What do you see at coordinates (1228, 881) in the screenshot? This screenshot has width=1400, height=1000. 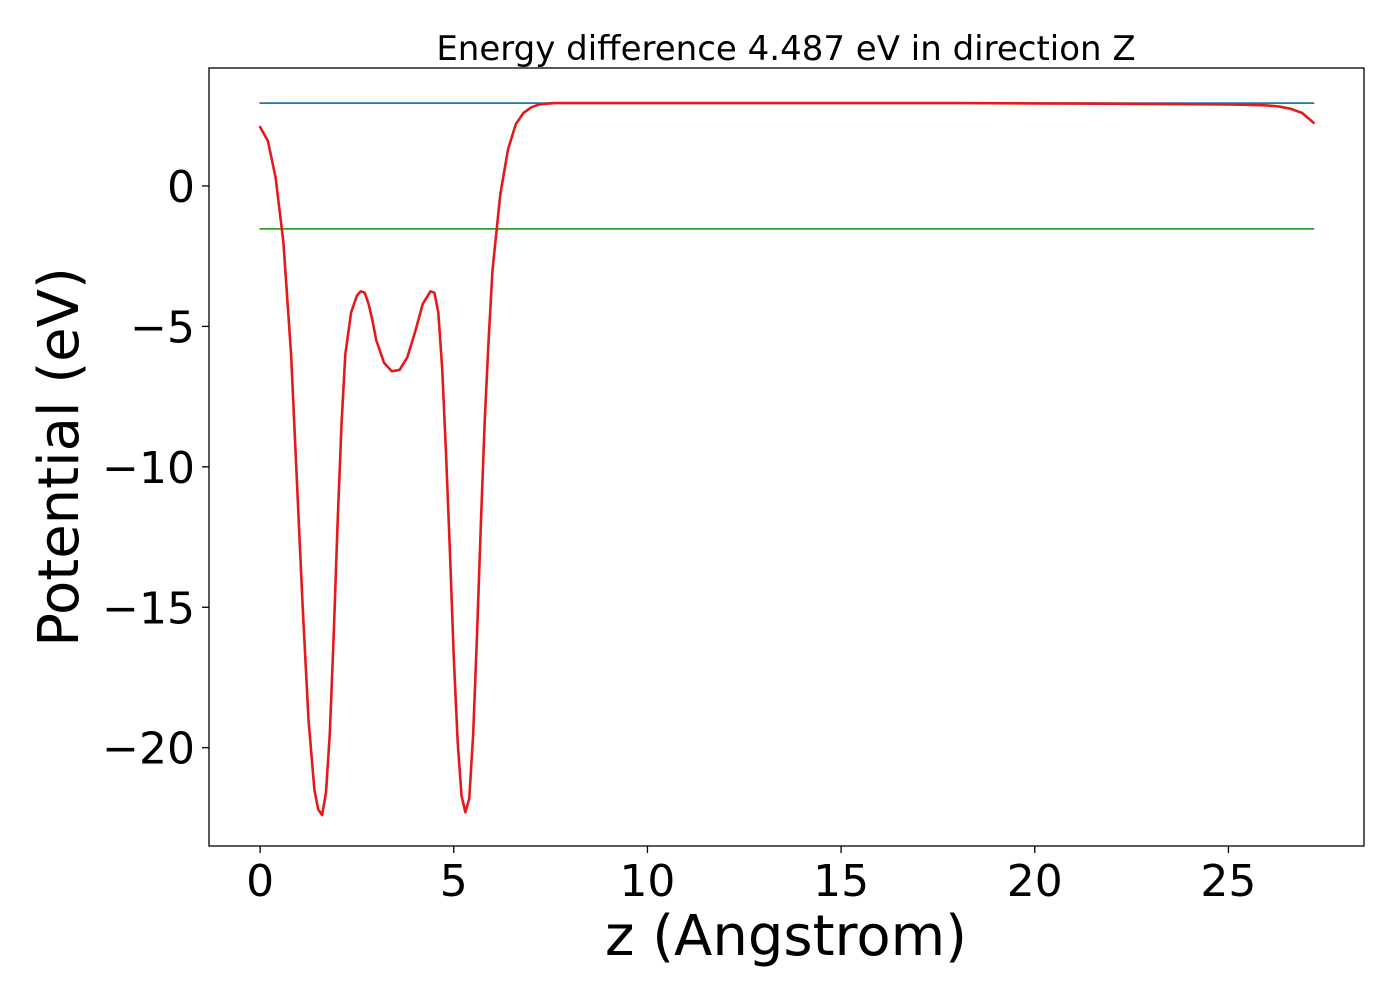 I see `x-tick-label: 25` at bounding box center [1228, 881].